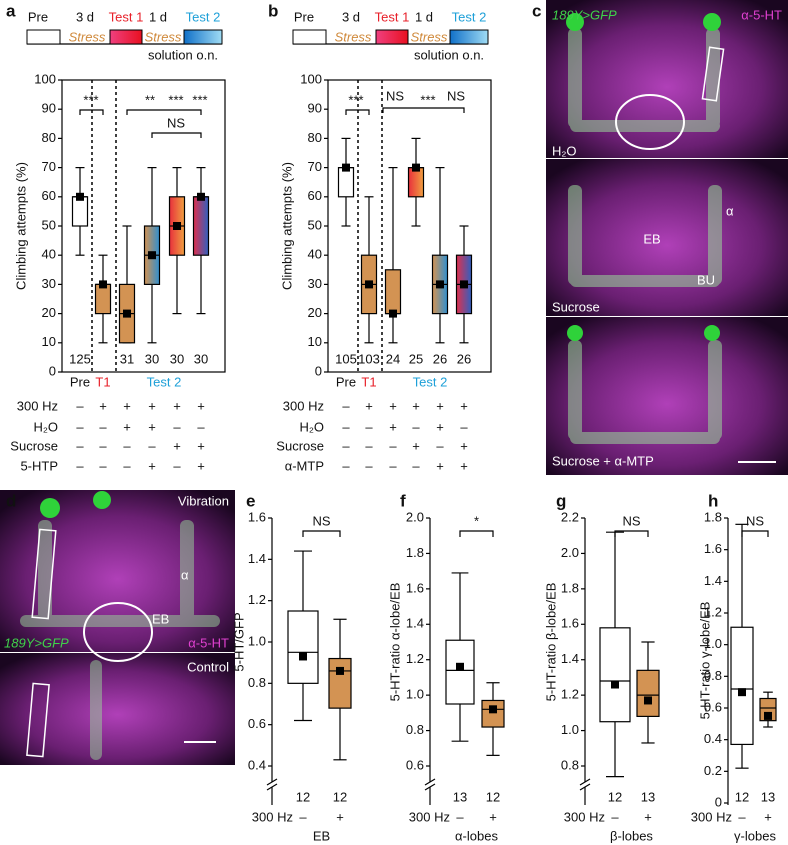 The image size is (788, 845). I want to click on x-tick-label: –, so click(460, 816).